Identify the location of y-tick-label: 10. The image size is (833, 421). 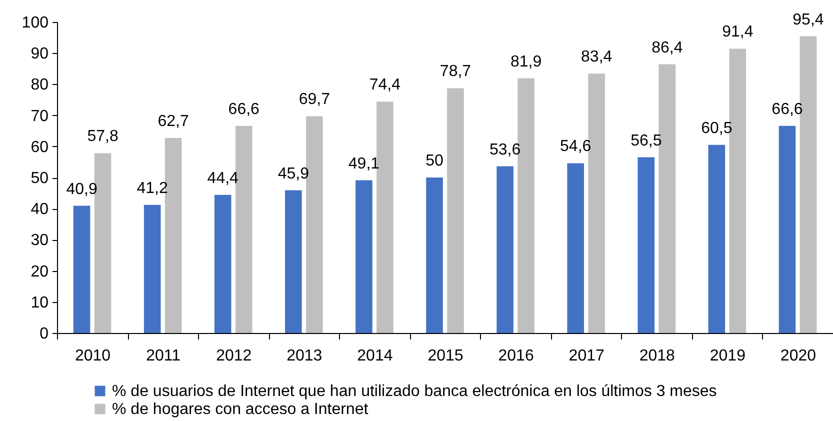
(39, 303).